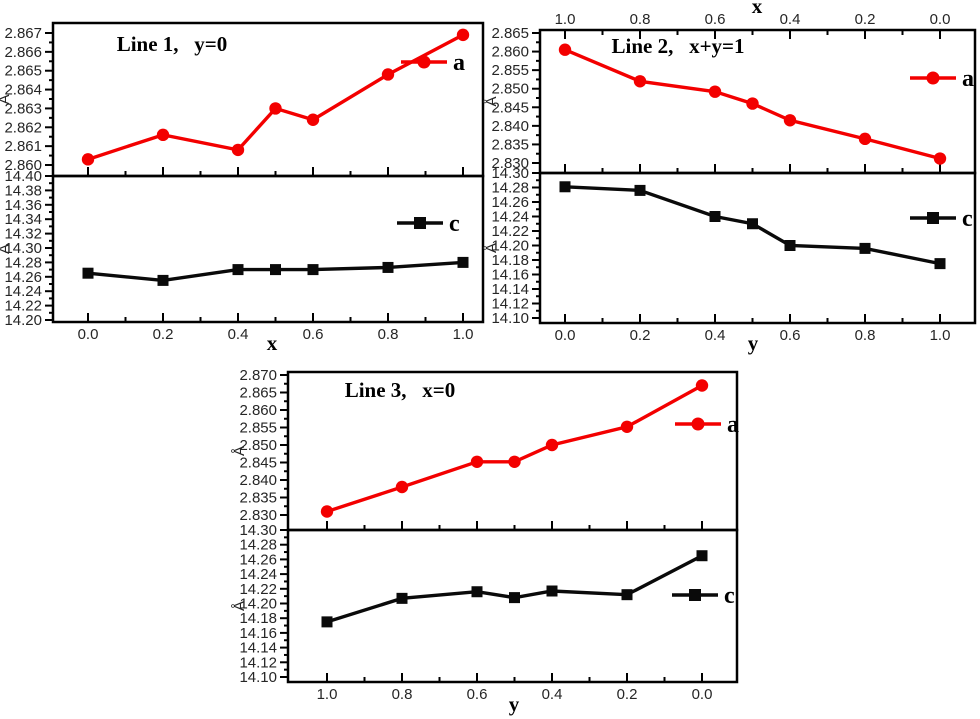 The width and height of the screenshot is (980, 719). What do you see at coordinates (172, 44) in the screenshot?
I see `panel-title: Line 1, y=0` at bounding box center [172, 44].